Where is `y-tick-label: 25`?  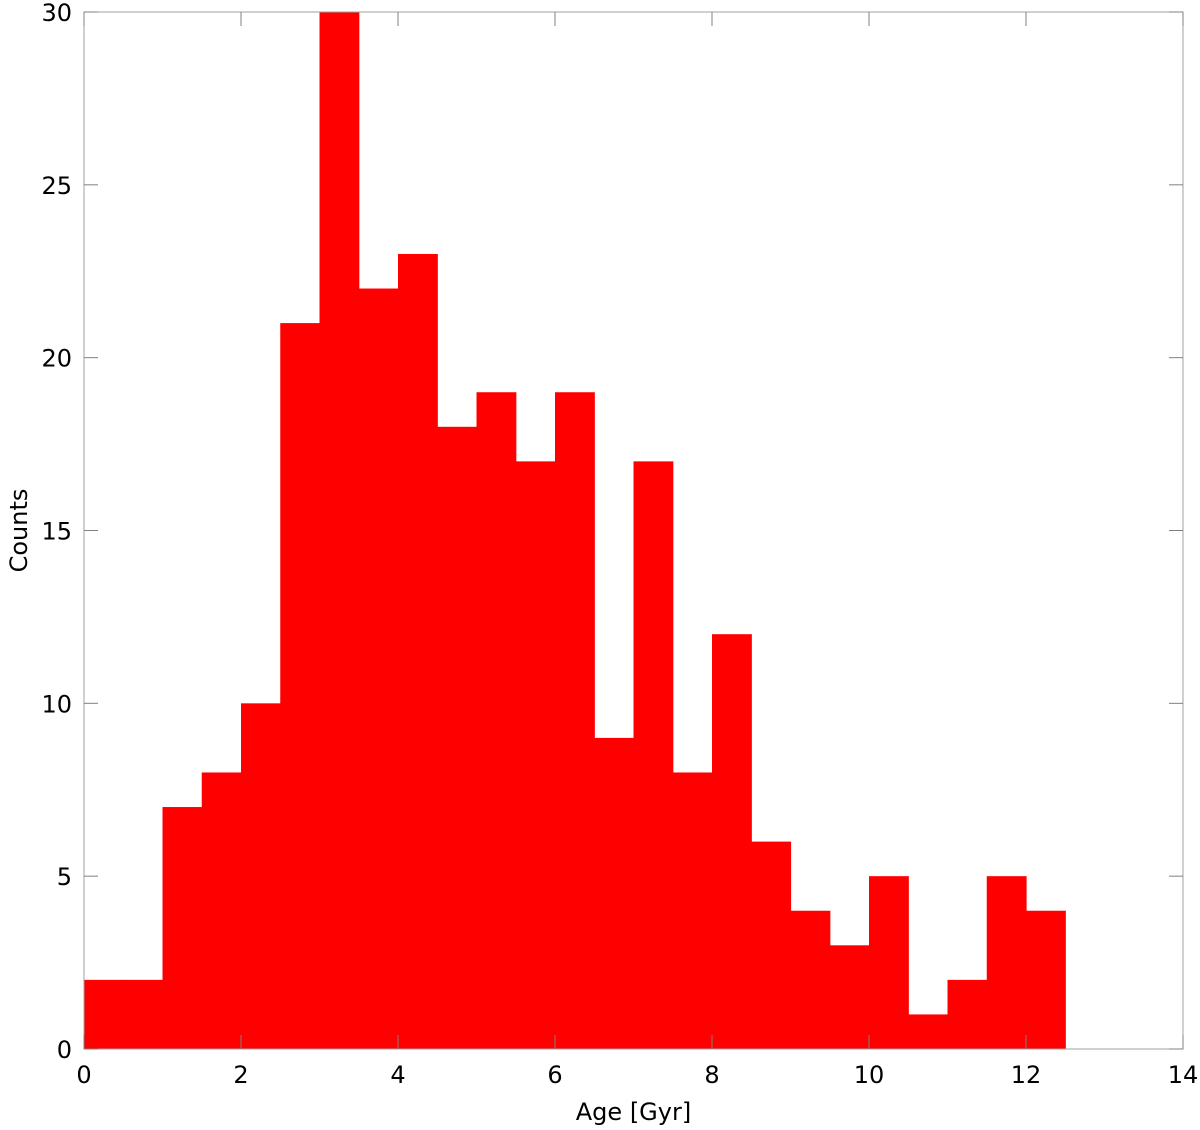 y-tick-label: 25 is located at coordinates (56, 186).